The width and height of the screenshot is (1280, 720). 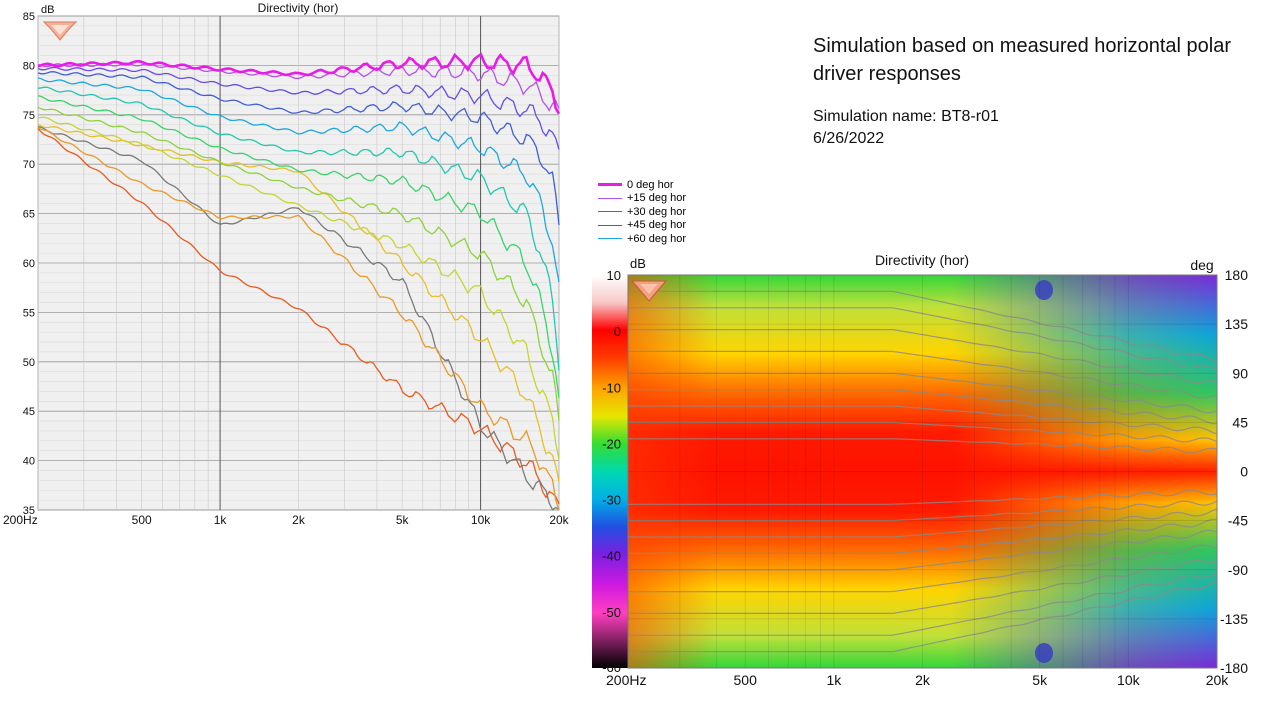 What do you see at coordinates (657, 225) in the screenshot?
I see `legend-label: +45 deg hor` at bounding box center [657, 225].